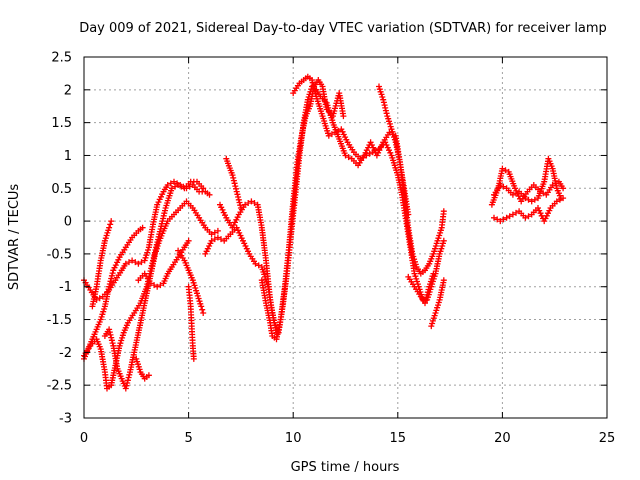 The height and width of the screenshot is (480, 640). What do you see at coordinates (502, 438) in the screenshot?
I see `x-tick-label: 20` at bounding box center [502, 438].